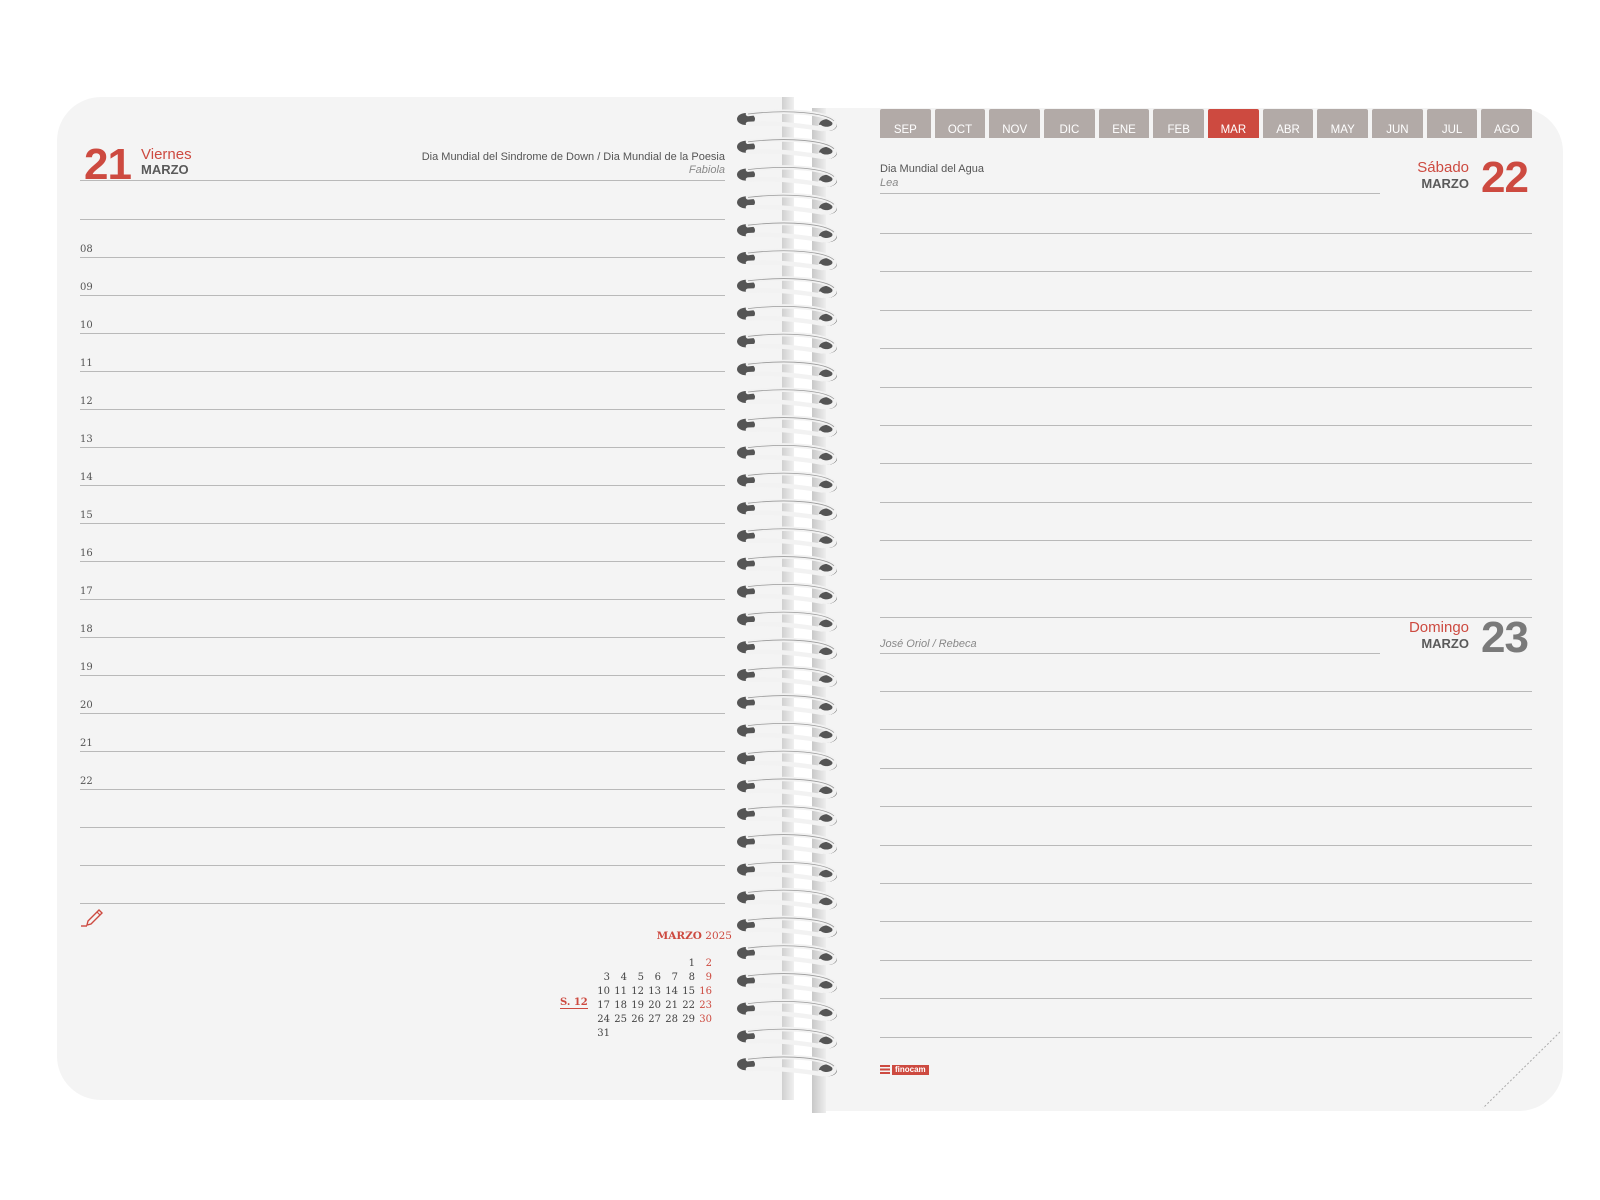 The height and width of the screenshot is (1200, 1600). I want to click on right-top-header-line, so click(1130, 193).